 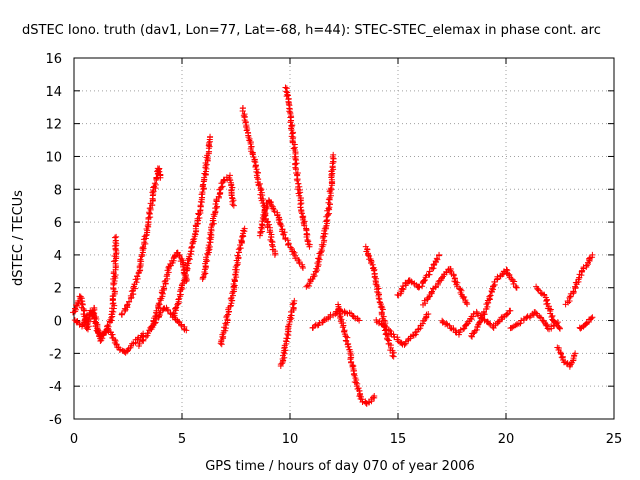 What do you see at coordinates (340, 466) in the screenshot?
I see `x-axis-label: GPS time / hours of day 070 of year 2006` at bounding box center [340, 466].